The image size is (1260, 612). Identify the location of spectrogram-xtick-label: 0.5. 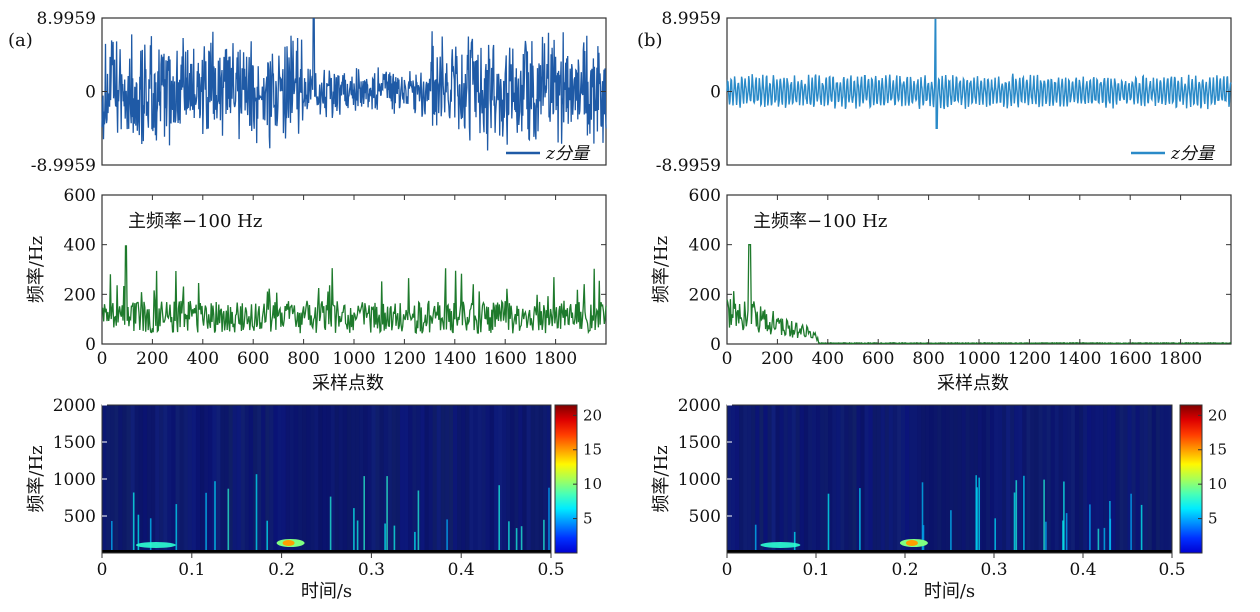
(1171, 570).